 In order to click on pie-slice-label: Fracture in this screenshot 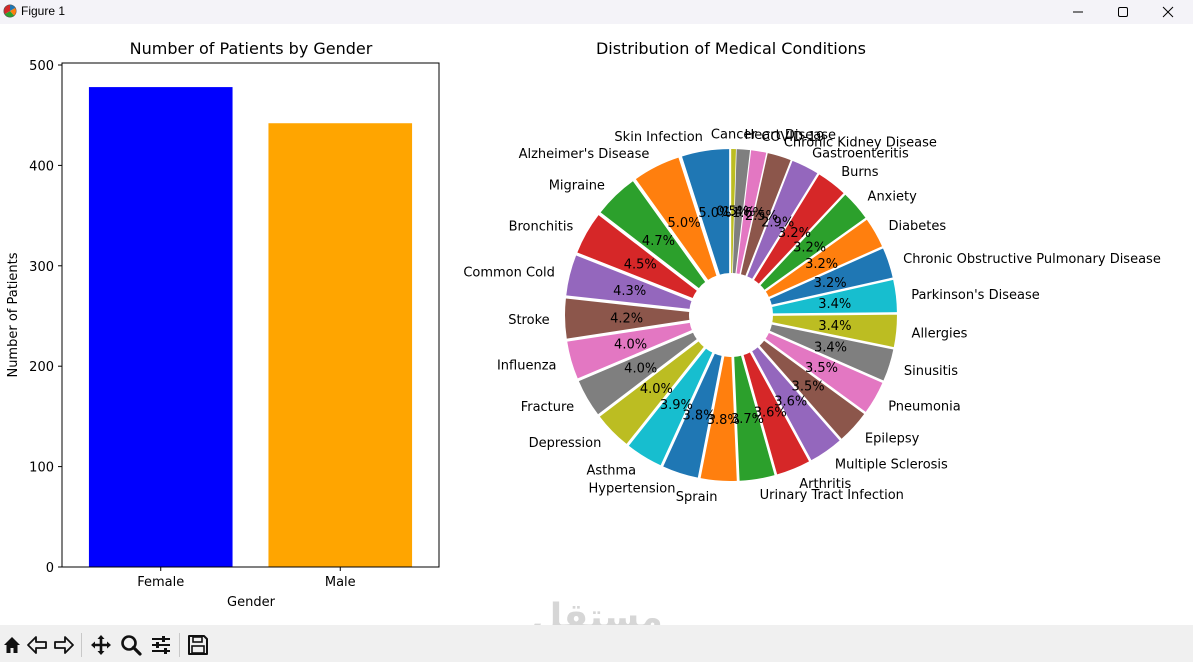, I will do `click(547, 407)`.